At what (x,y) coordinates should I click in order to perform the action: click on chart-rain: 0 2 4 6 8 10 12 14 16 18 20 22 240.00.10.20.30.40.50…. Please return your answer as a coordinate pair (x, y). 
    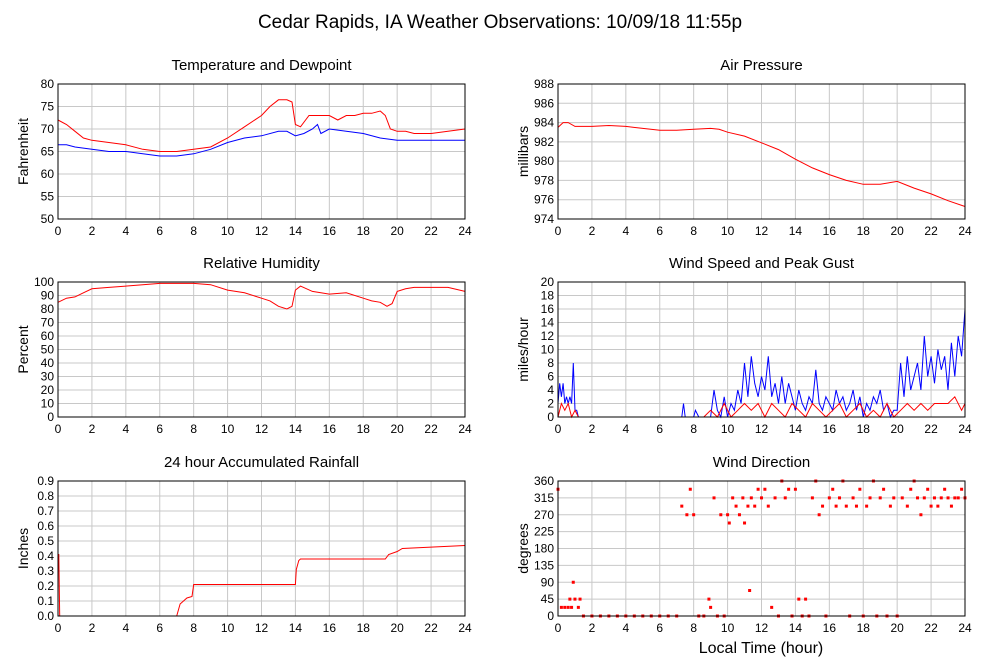
    Looking at the image, I should click on (243, 544).